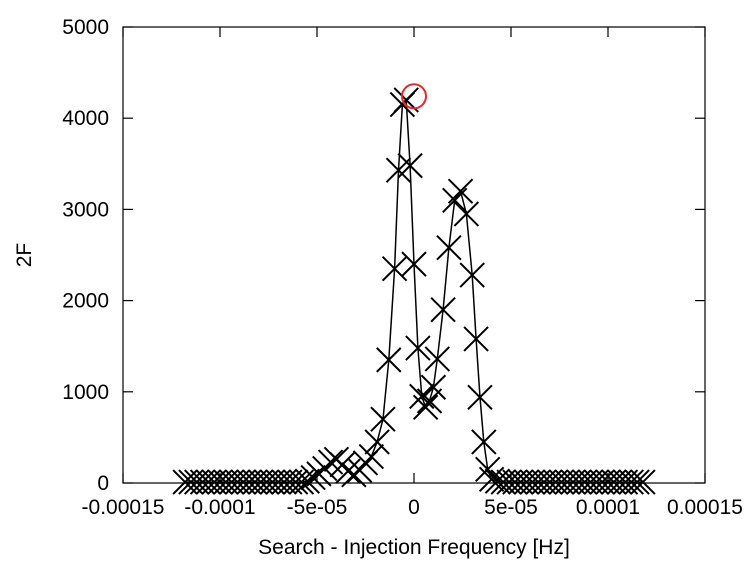  Describe the element at coordinates (85, 27) in the screenshot. I see `y-tick-label: 5000` at that location.